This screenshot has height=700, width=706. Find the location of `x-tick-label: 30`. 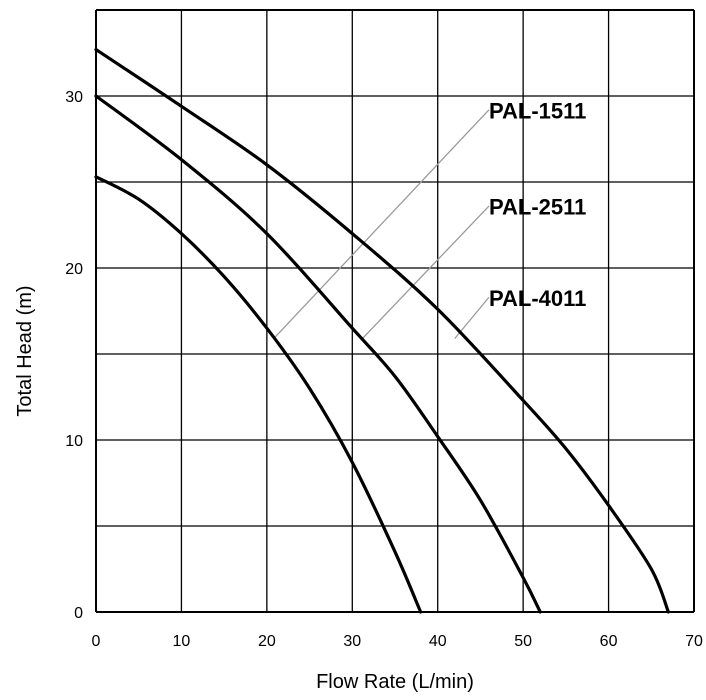

x-tick-label: 30 is located at coordinates (352, 641).